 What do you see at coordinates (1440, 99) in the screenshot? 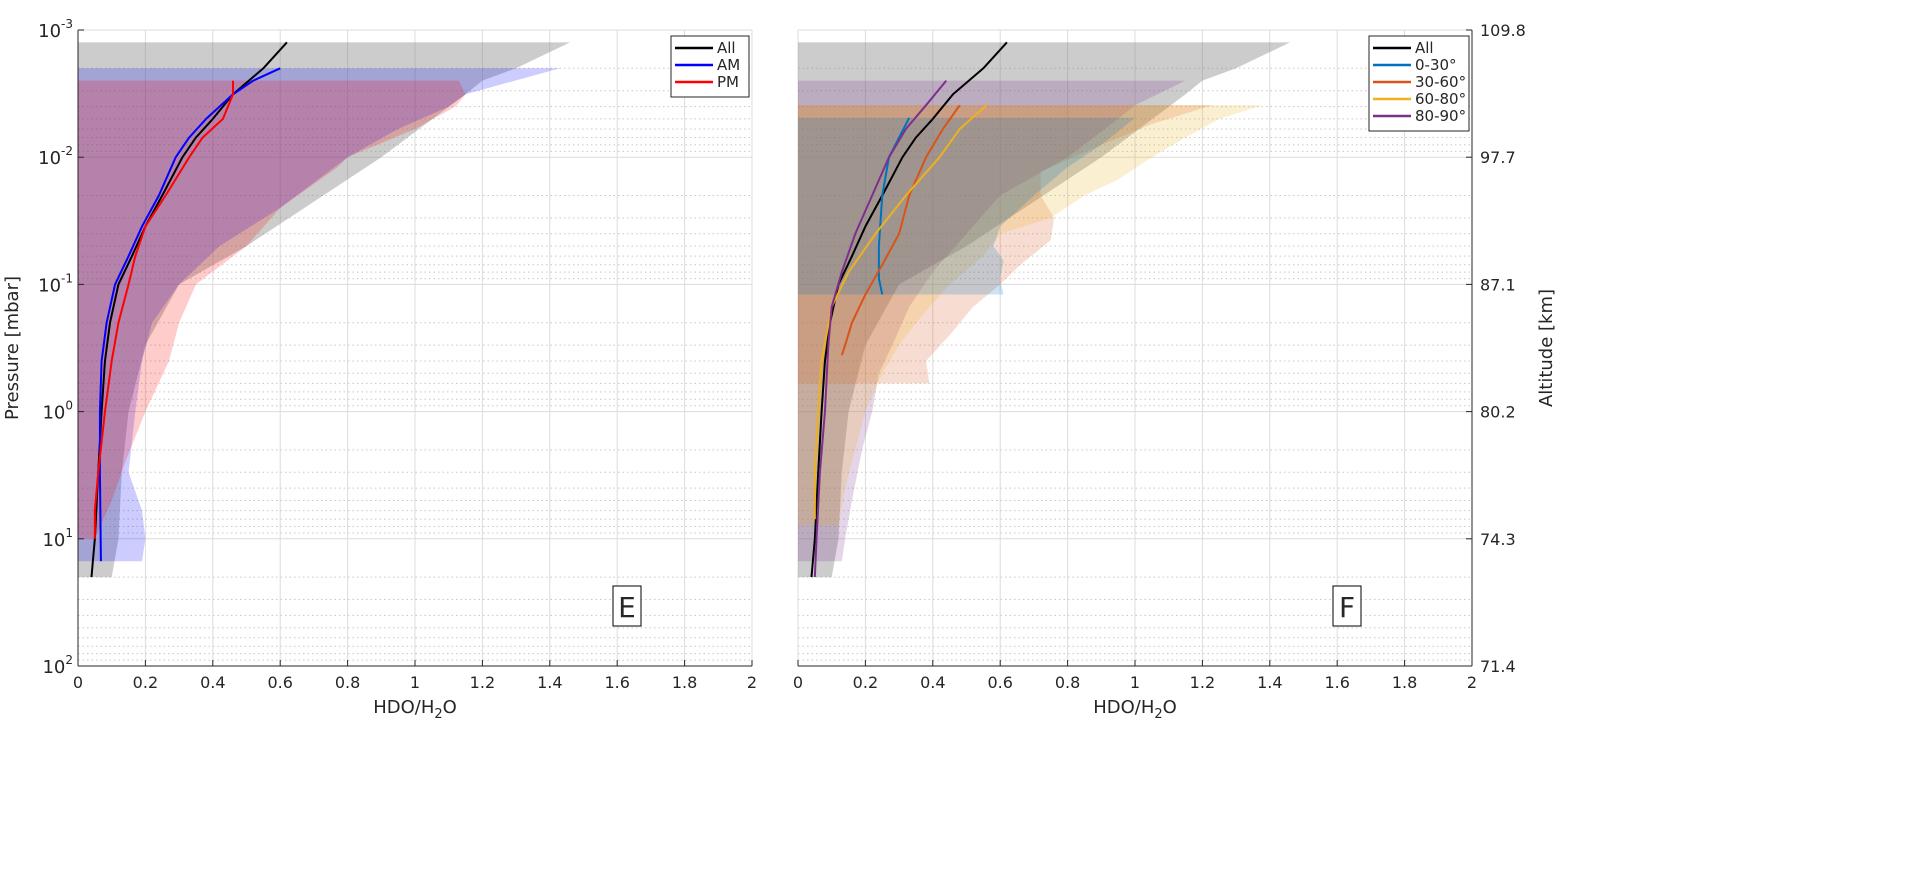
I see `legend-label: 60-80°` at bounding box center [1440, 99].